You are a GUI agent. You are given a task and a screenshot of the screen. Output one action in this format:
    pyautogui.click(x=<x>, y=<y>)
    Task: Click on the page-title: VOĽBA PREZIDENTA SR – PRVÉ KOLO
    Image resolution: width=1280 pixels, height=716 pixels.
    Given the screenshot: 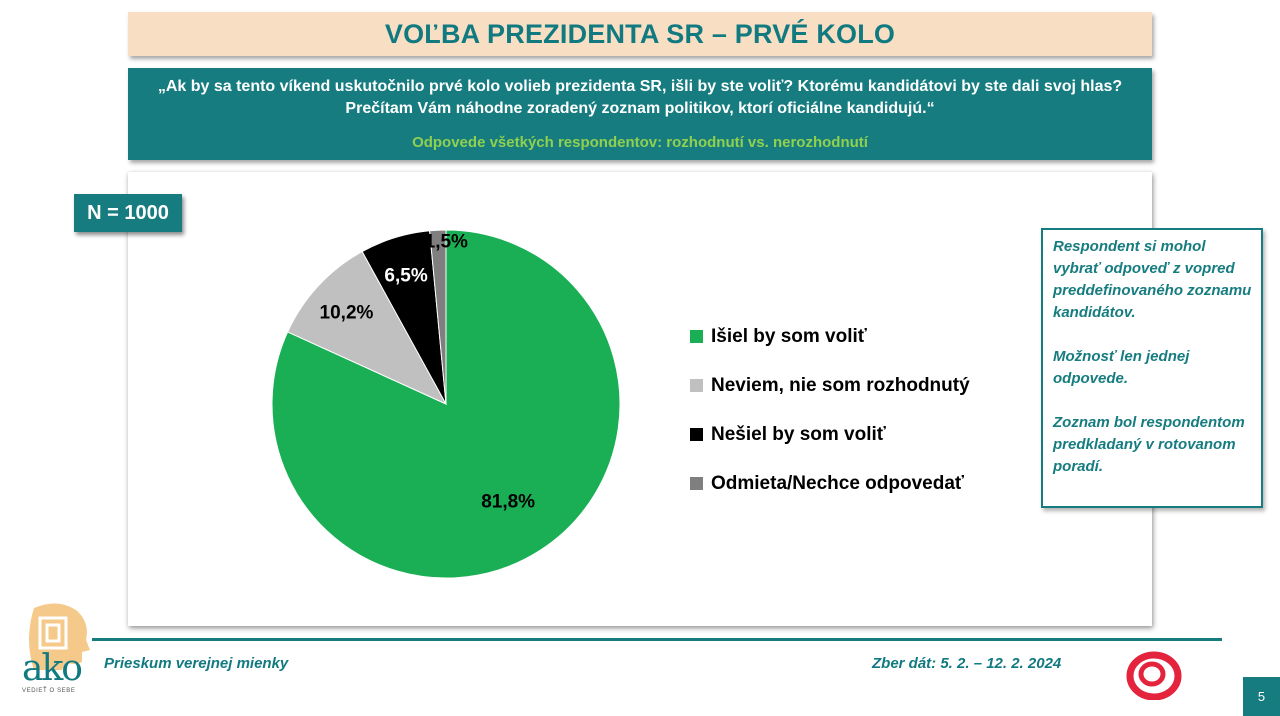 What is the action you would take?
    pyautogui.click(x=640, y=33)
    